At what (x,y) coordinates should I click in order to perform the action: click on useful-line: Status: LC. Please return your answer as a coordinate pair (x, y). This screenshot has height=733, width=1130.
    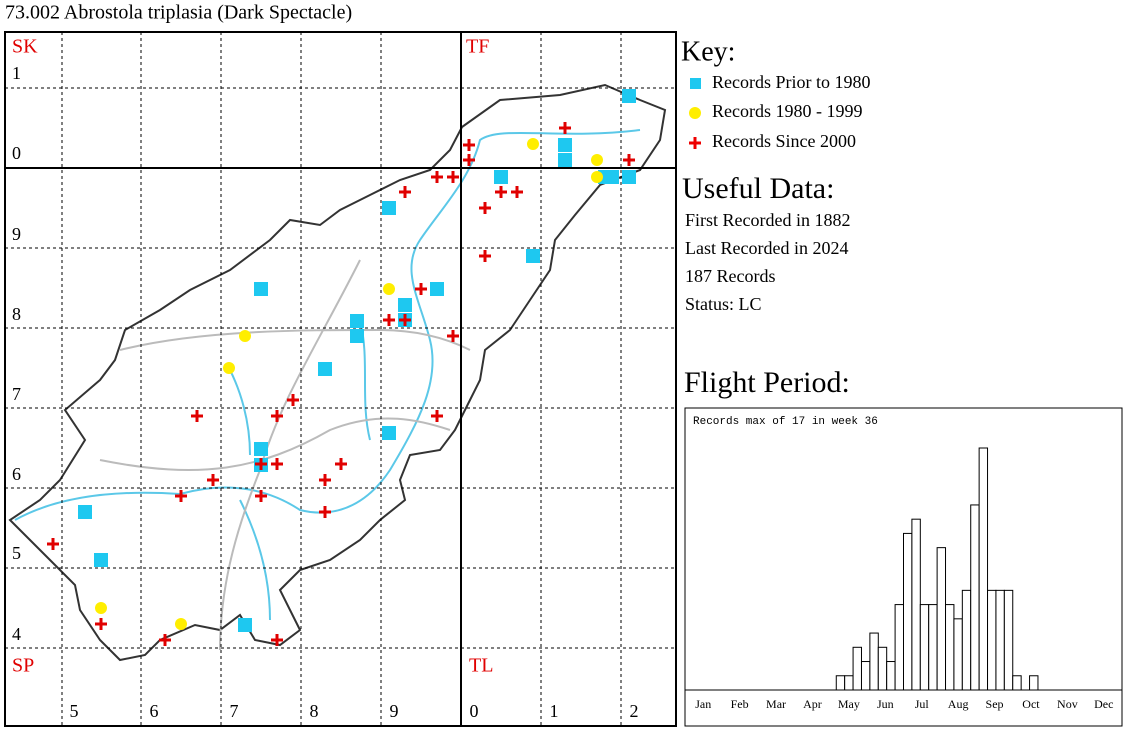
    Looking at the image, I should click on (723, 304).